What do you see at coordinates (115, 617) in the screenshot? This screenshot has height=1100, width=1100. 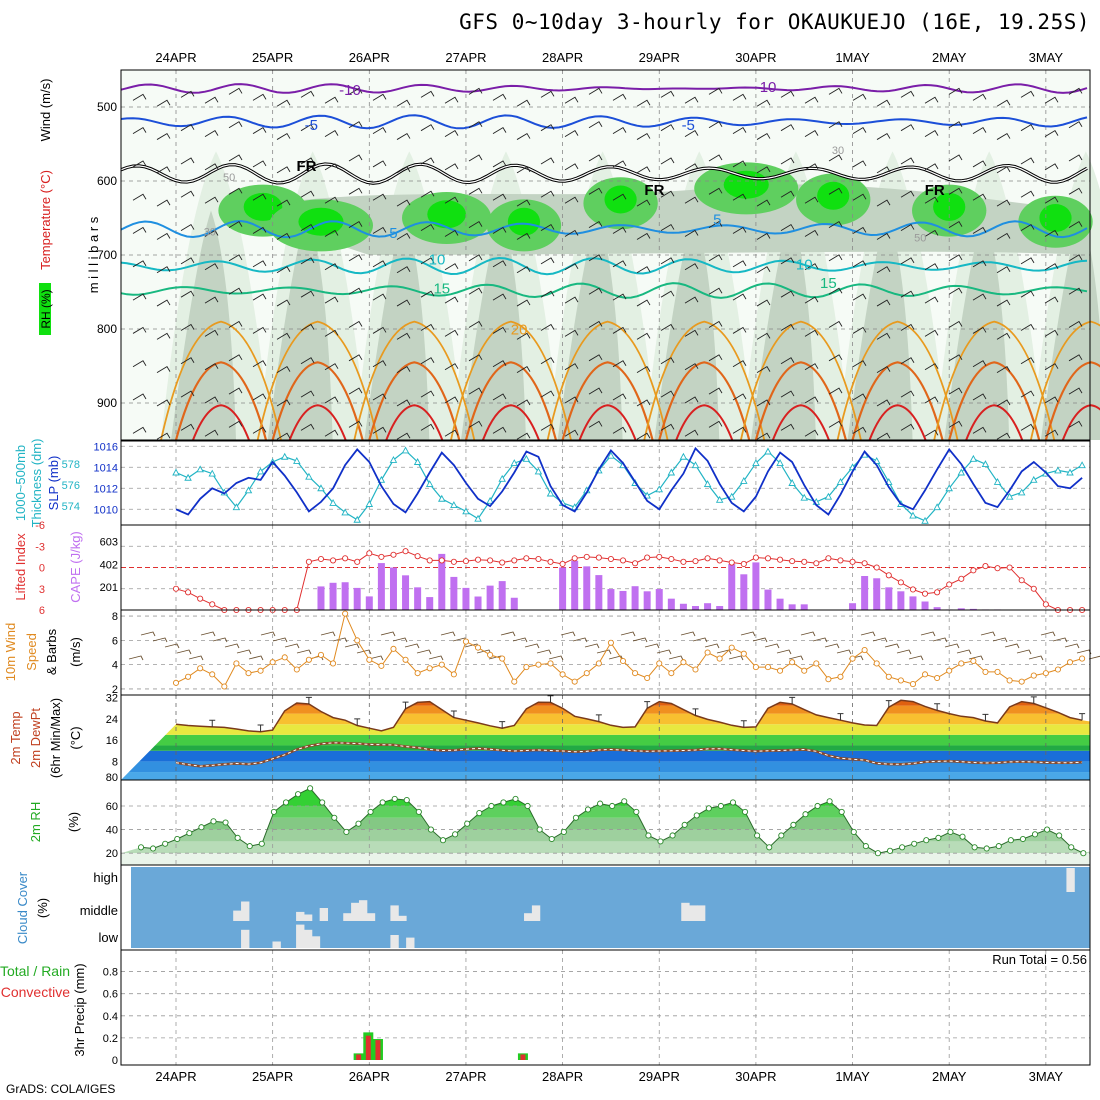 I see `wind-tick: 8` at bounding box center [115, 617].